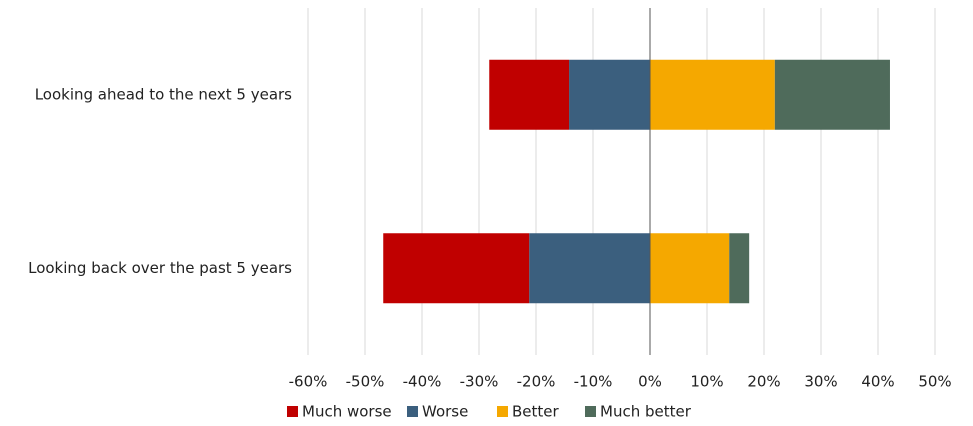  Describe the element at coordinates (365, 382) in the screenshot. I see `x-tick-label: -50%` at that location.